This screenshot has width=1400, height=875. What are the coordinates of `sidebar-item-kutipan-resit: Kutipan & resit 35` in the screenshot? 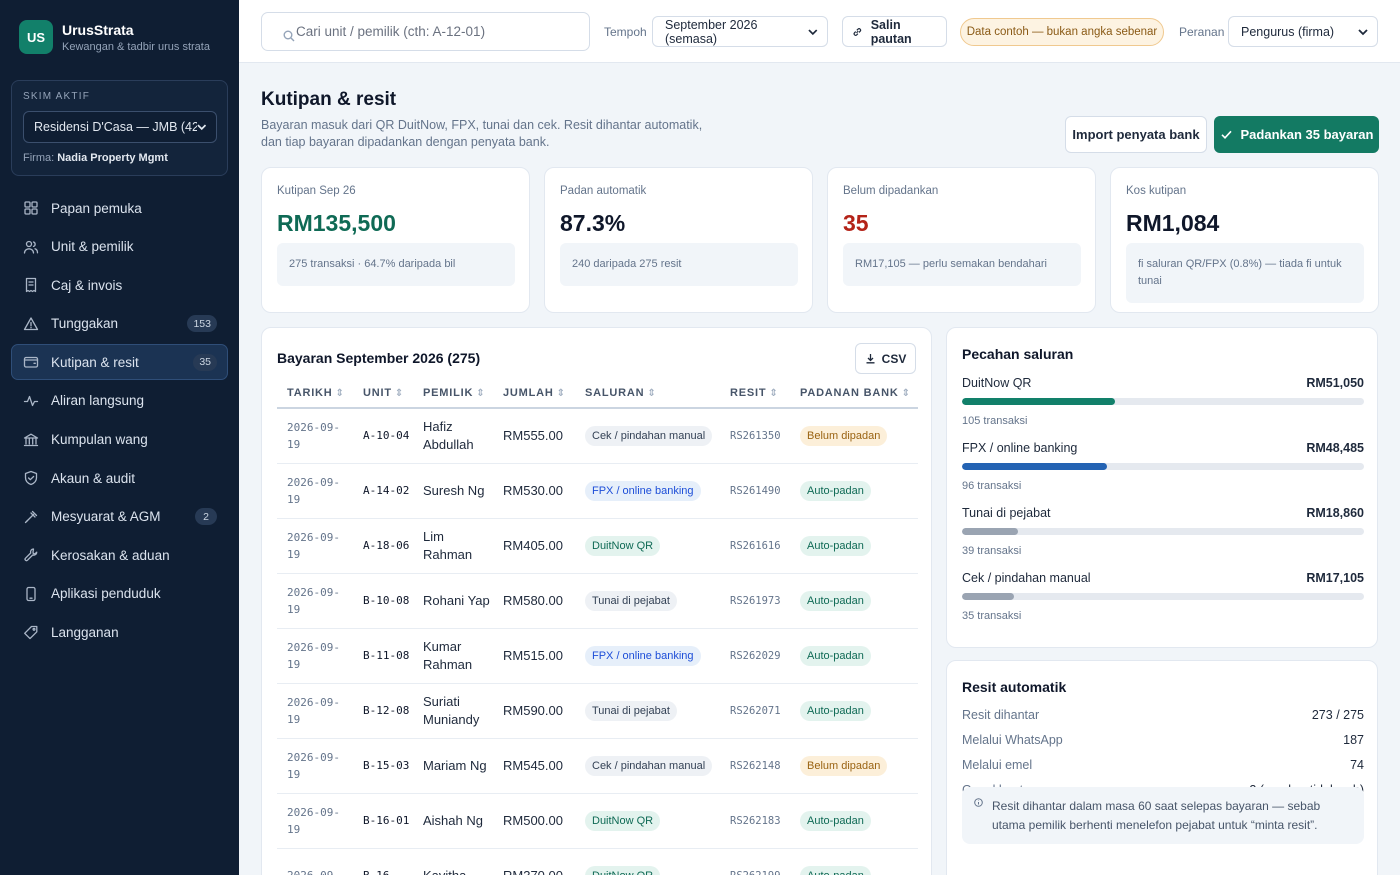 It's located at (119, 362).